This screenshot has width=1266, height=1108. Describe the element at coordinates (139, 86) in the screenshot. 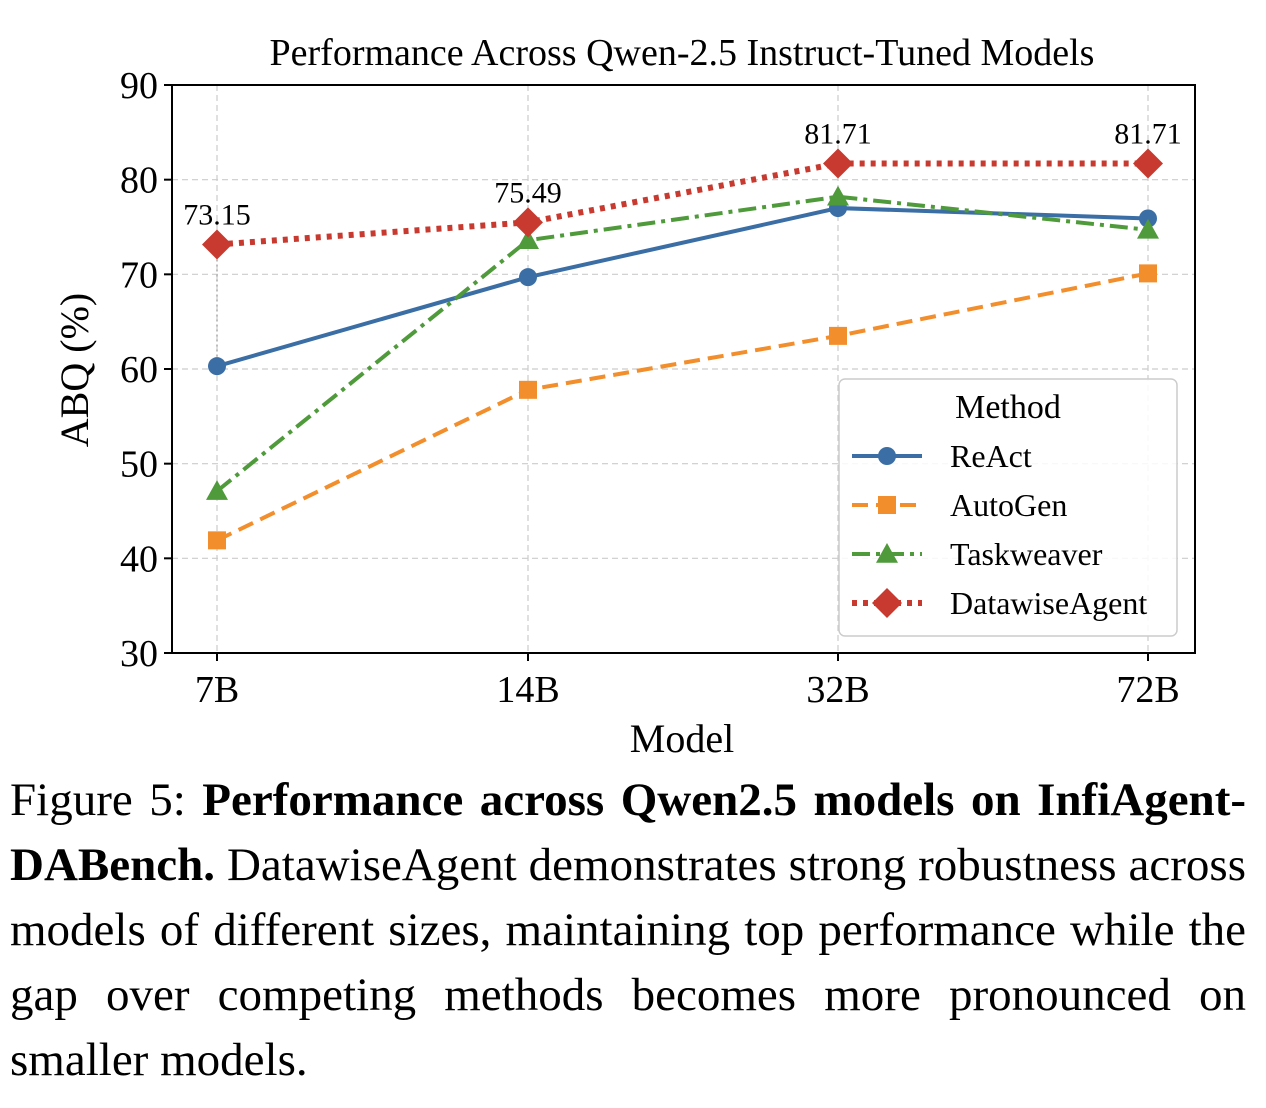

I see `y-tick-label: 90` at that location.